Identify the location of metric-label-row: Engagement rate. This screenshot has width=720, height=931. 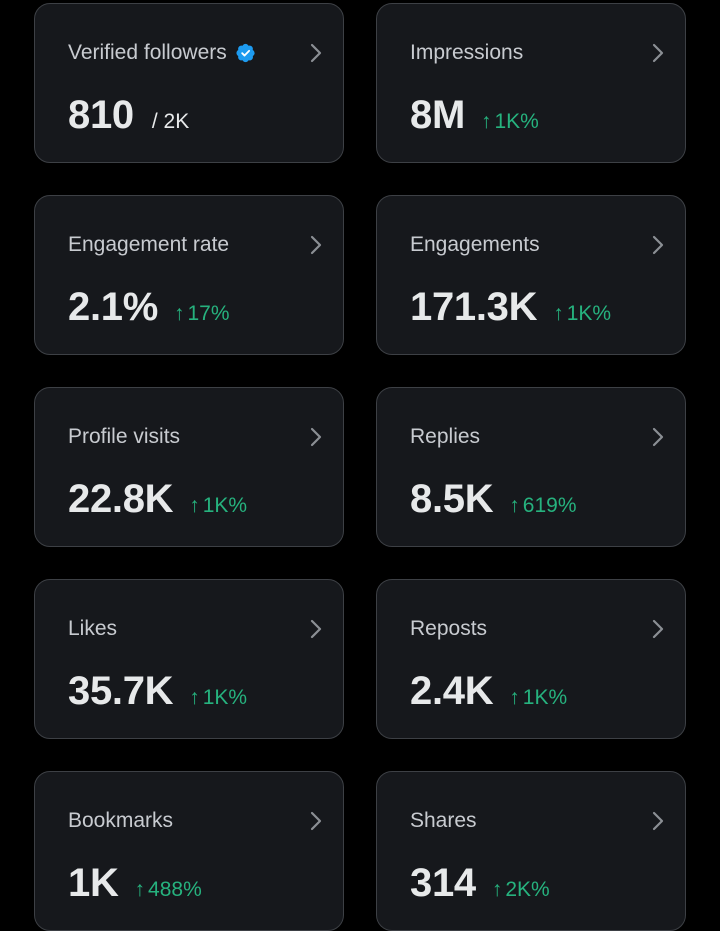
(148, 245).